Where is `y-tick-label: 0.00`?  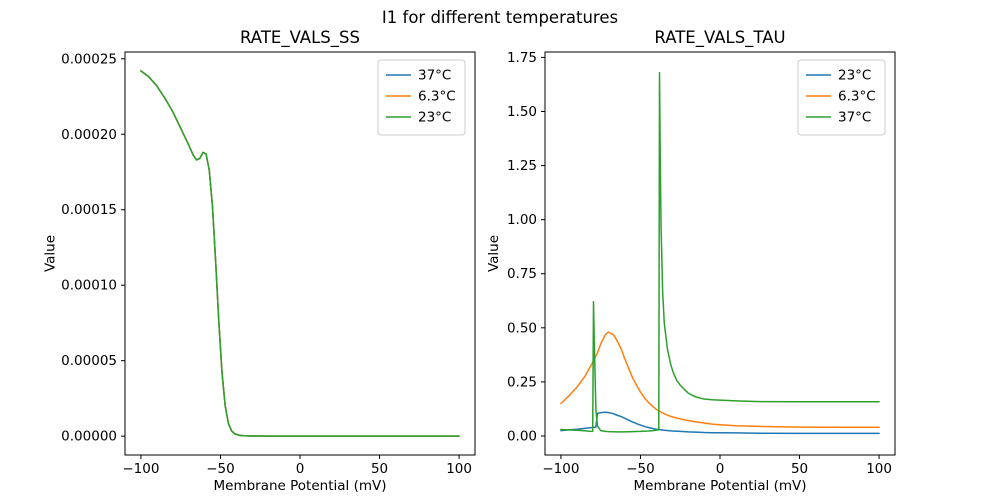 y-tick-label: 0.00 is located at coordinates (522, 436).